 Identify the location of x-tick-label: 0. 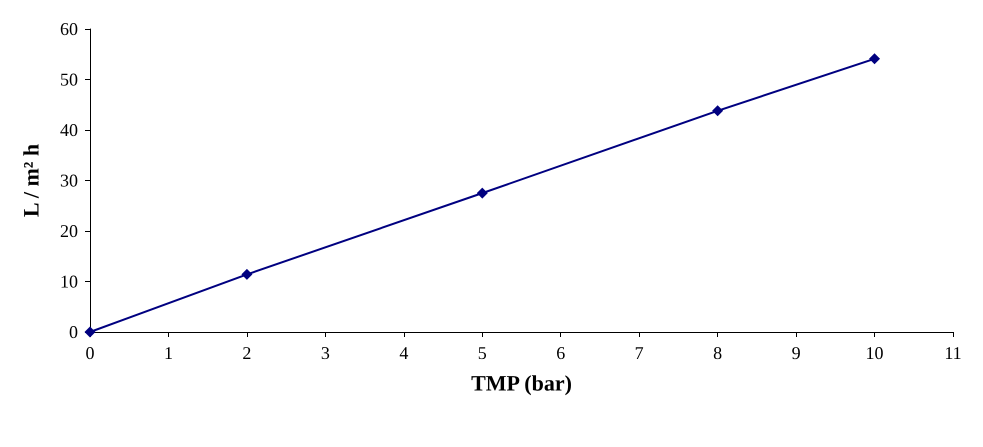
(90, 353).